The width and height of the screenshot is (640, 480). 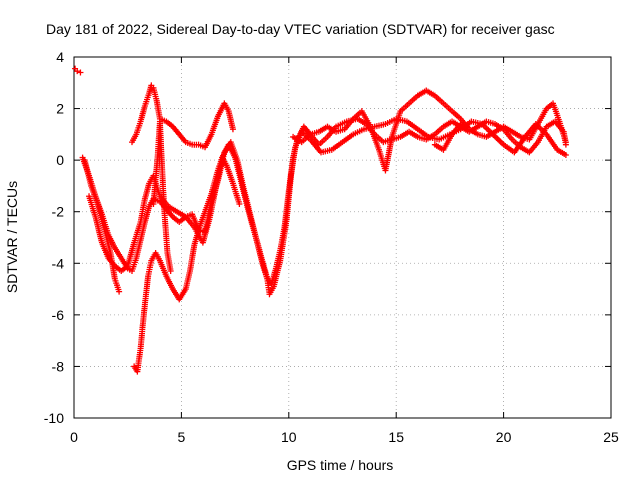 What do you see at coordinates (289, 437) in the screenshot?
I see `x-tick-label: 10` at bounding box center [289, 437].